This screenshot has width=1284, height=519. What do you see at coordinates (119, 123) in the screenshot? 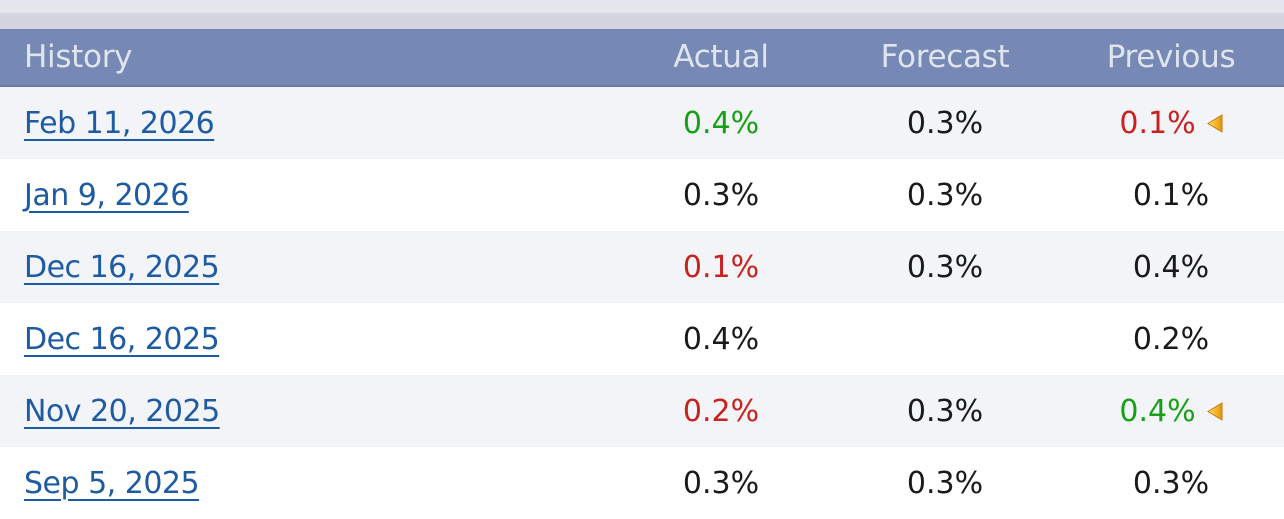
I see `date-link: Feb 11, 2026` at bounding box center [119, 123].